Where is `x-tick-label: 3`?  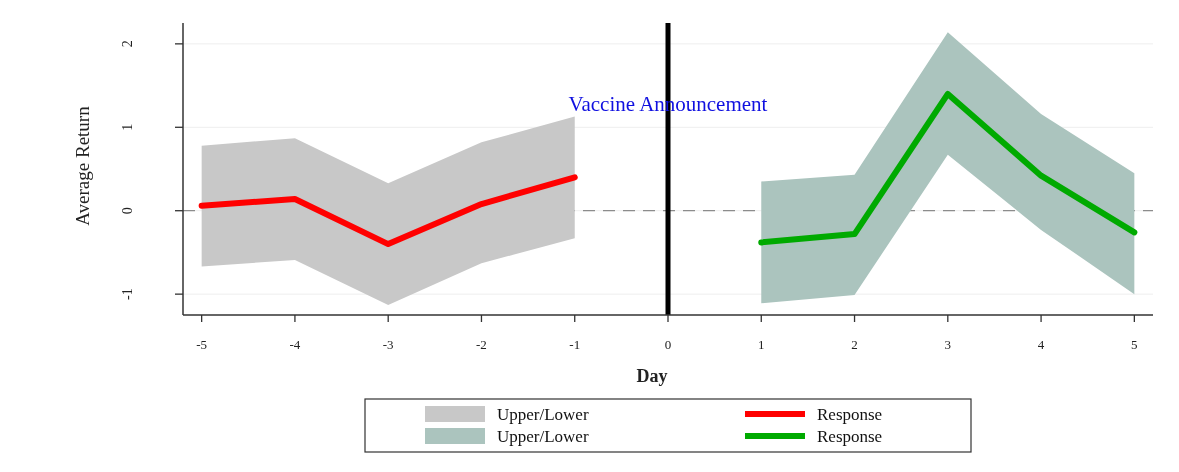 x-tick-label: 3 is located at coordinates (948, 344).